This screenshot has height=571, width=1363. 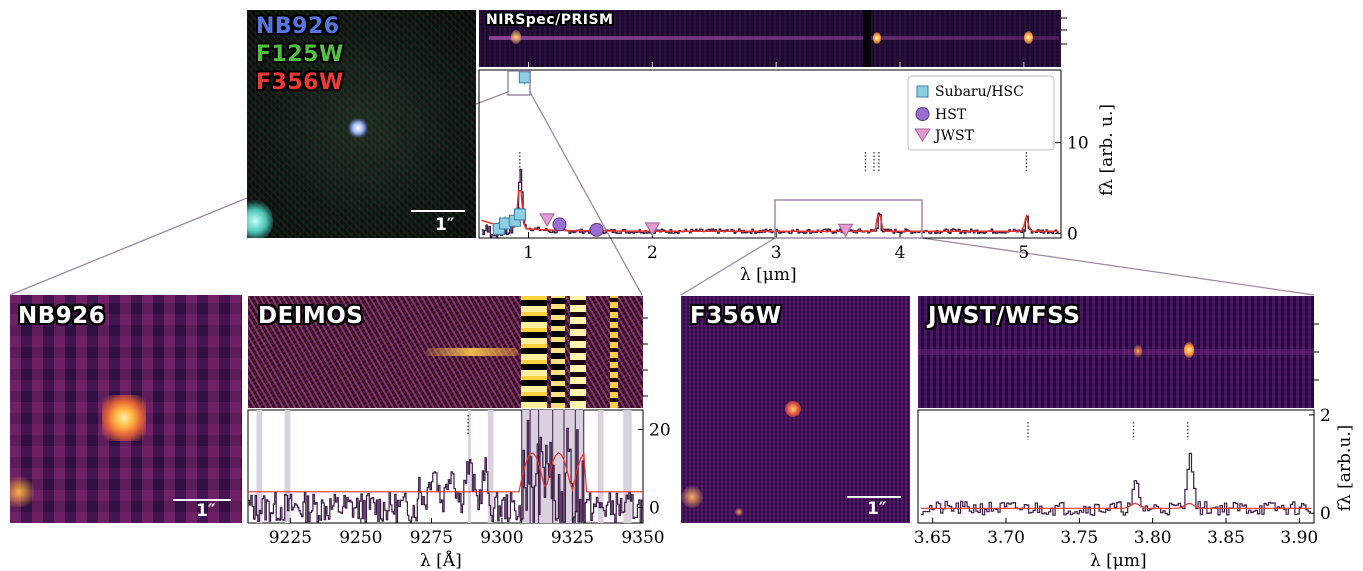 I want to click on legend-subaru-marker, so click(x=922, y=91).